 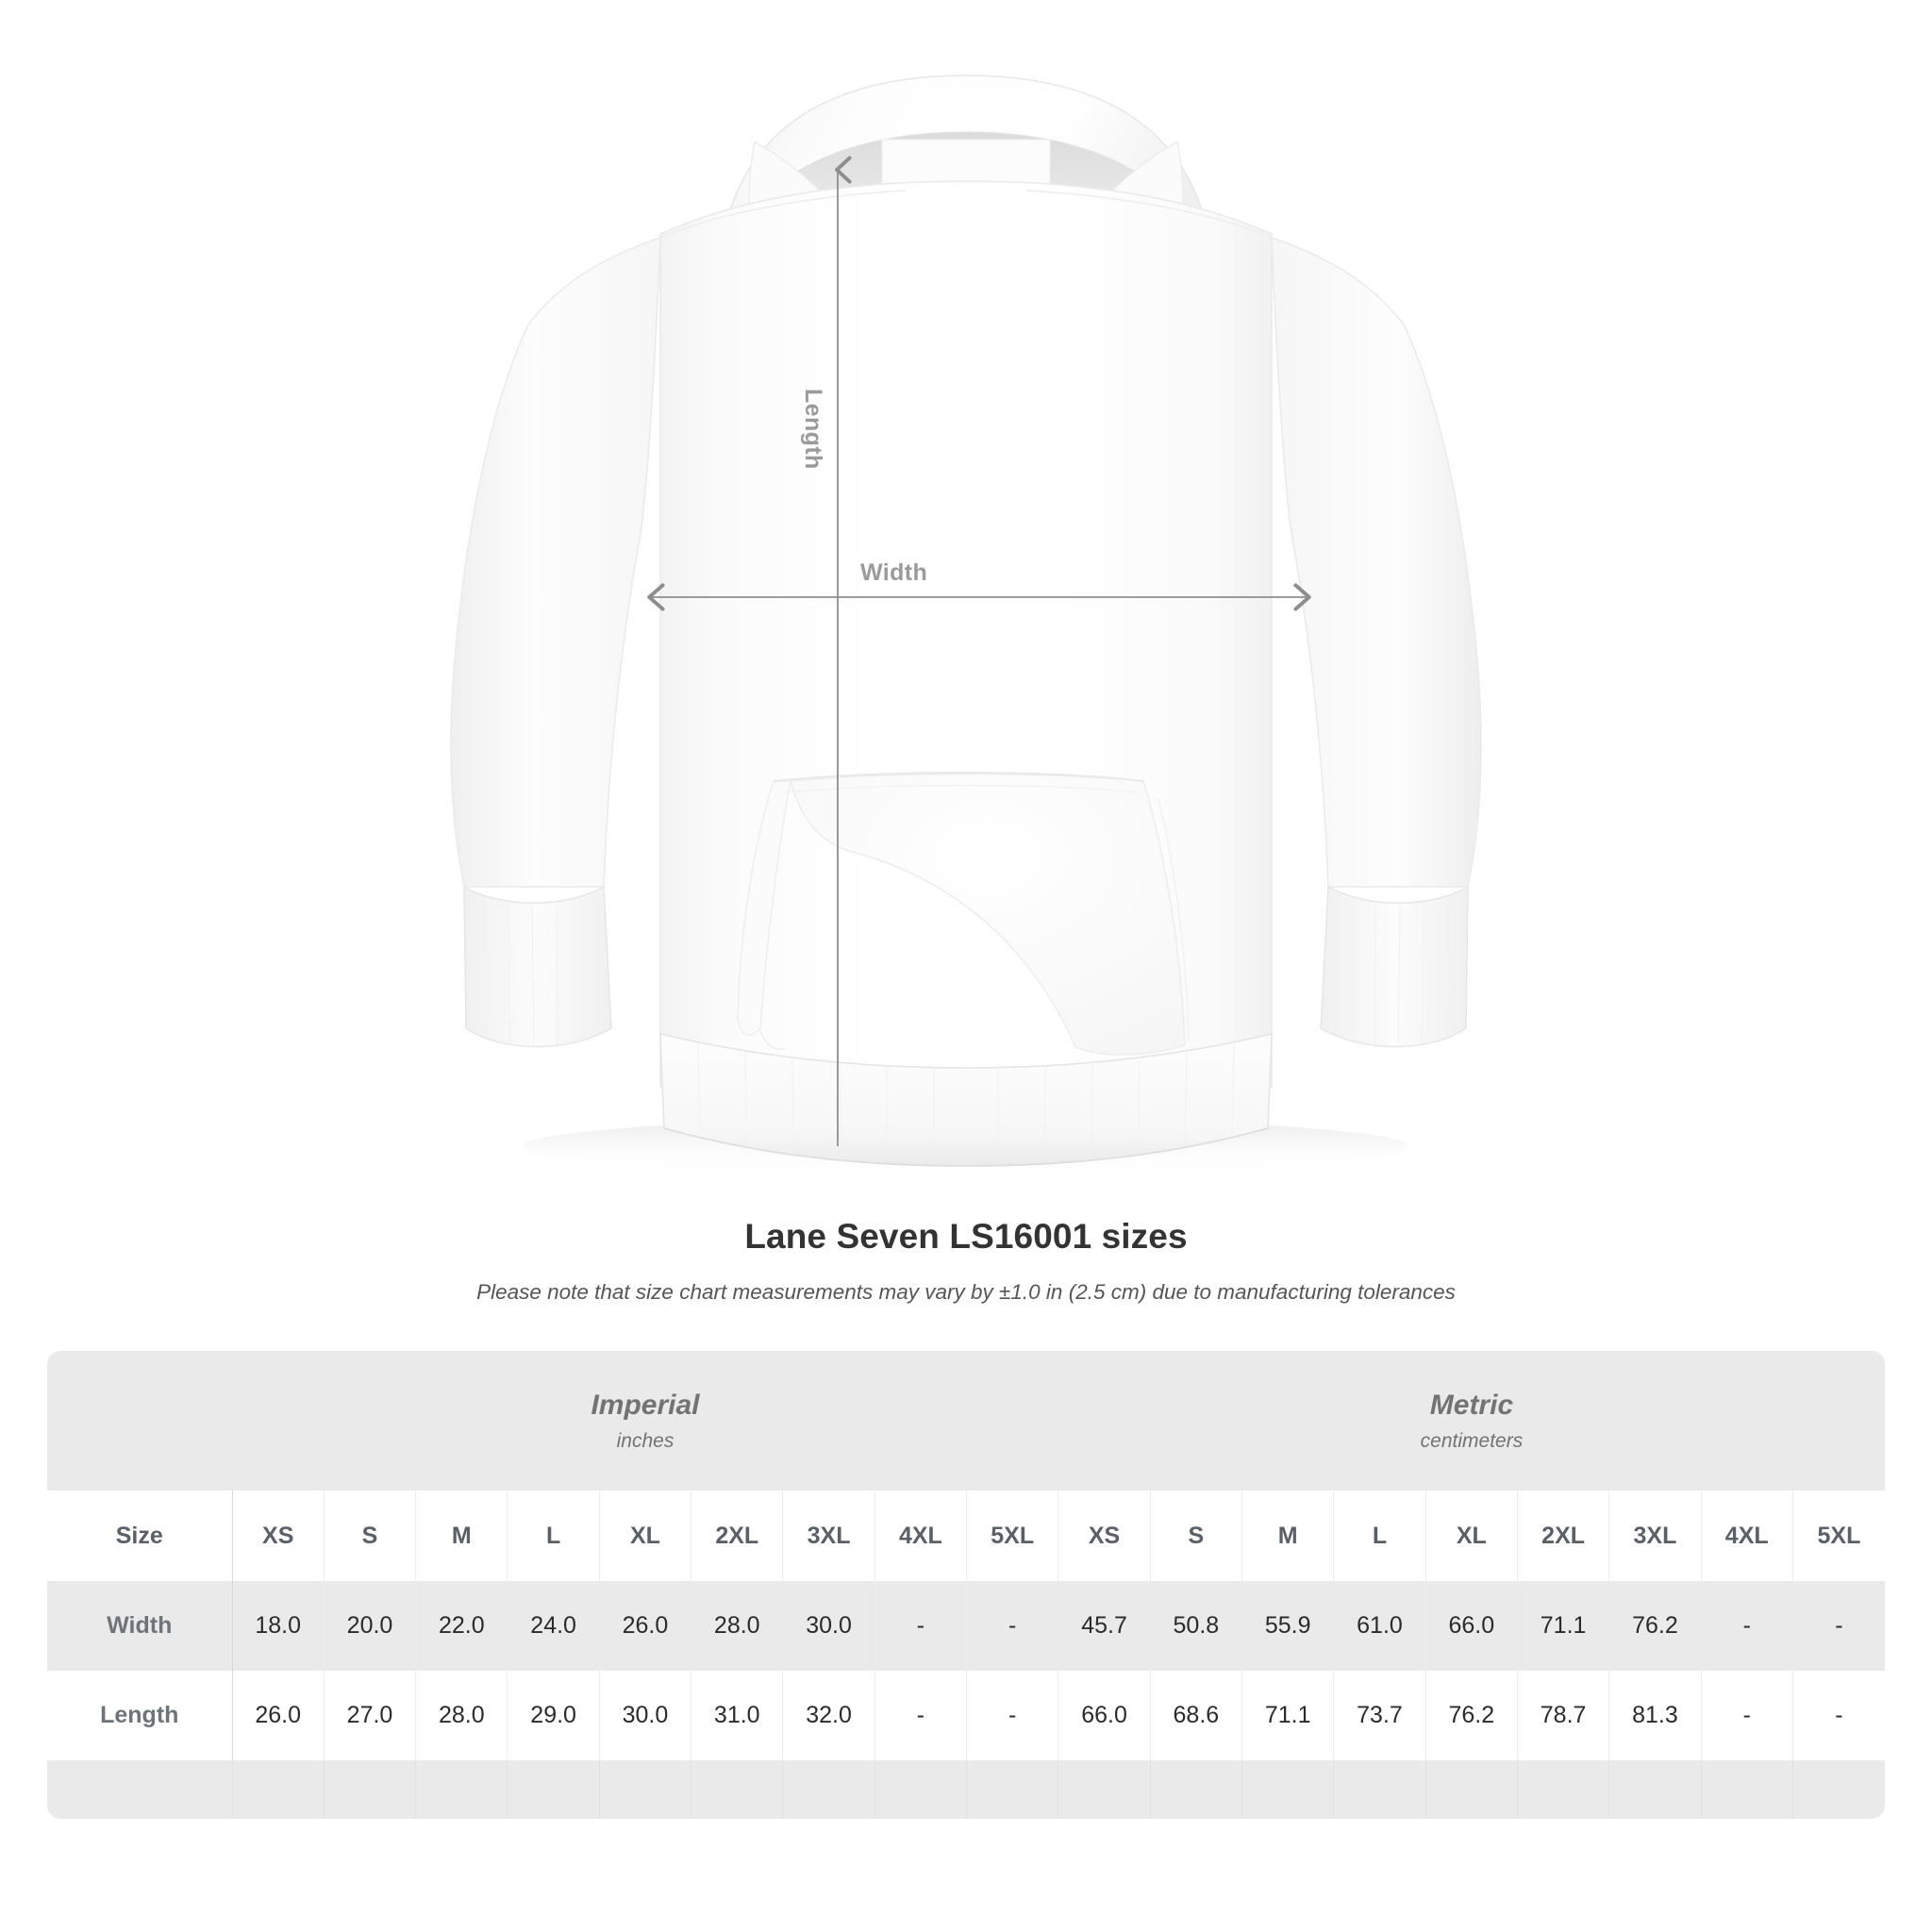 I want to click on size-header-metric-3xl: 3XL, so click(x=1655, y=1536).